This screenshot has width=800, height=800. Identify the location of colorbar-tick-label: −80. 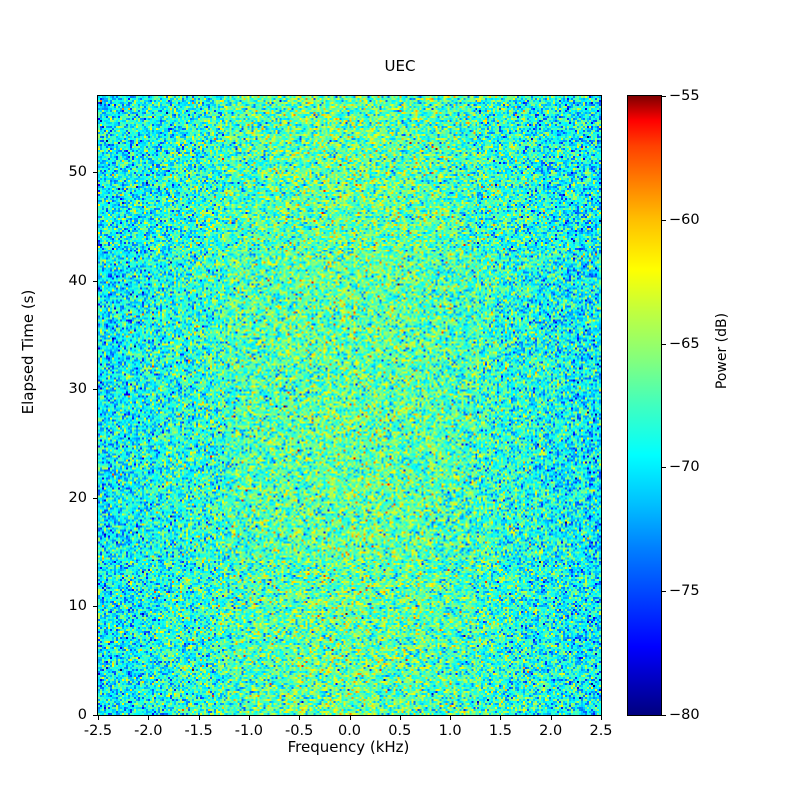
(684, 715).